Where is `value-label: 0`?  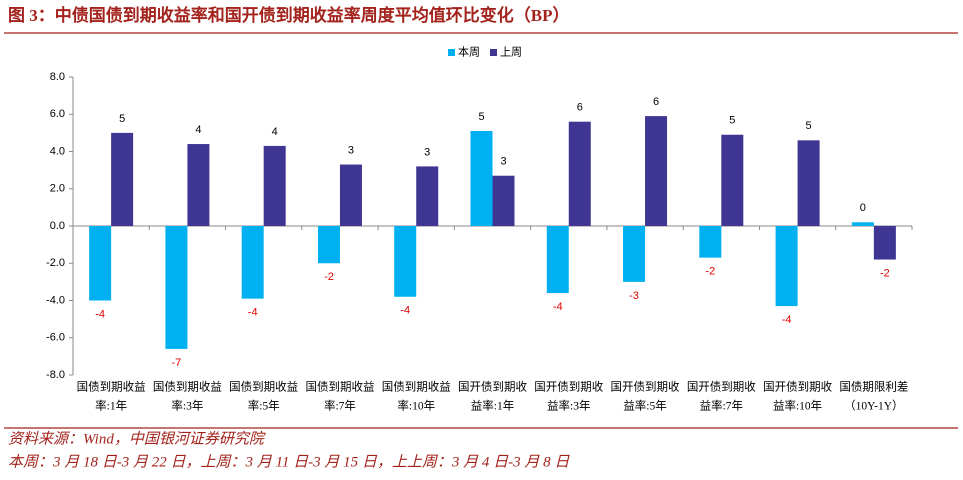 value-label: 0 is located at coordinates (863, 208).